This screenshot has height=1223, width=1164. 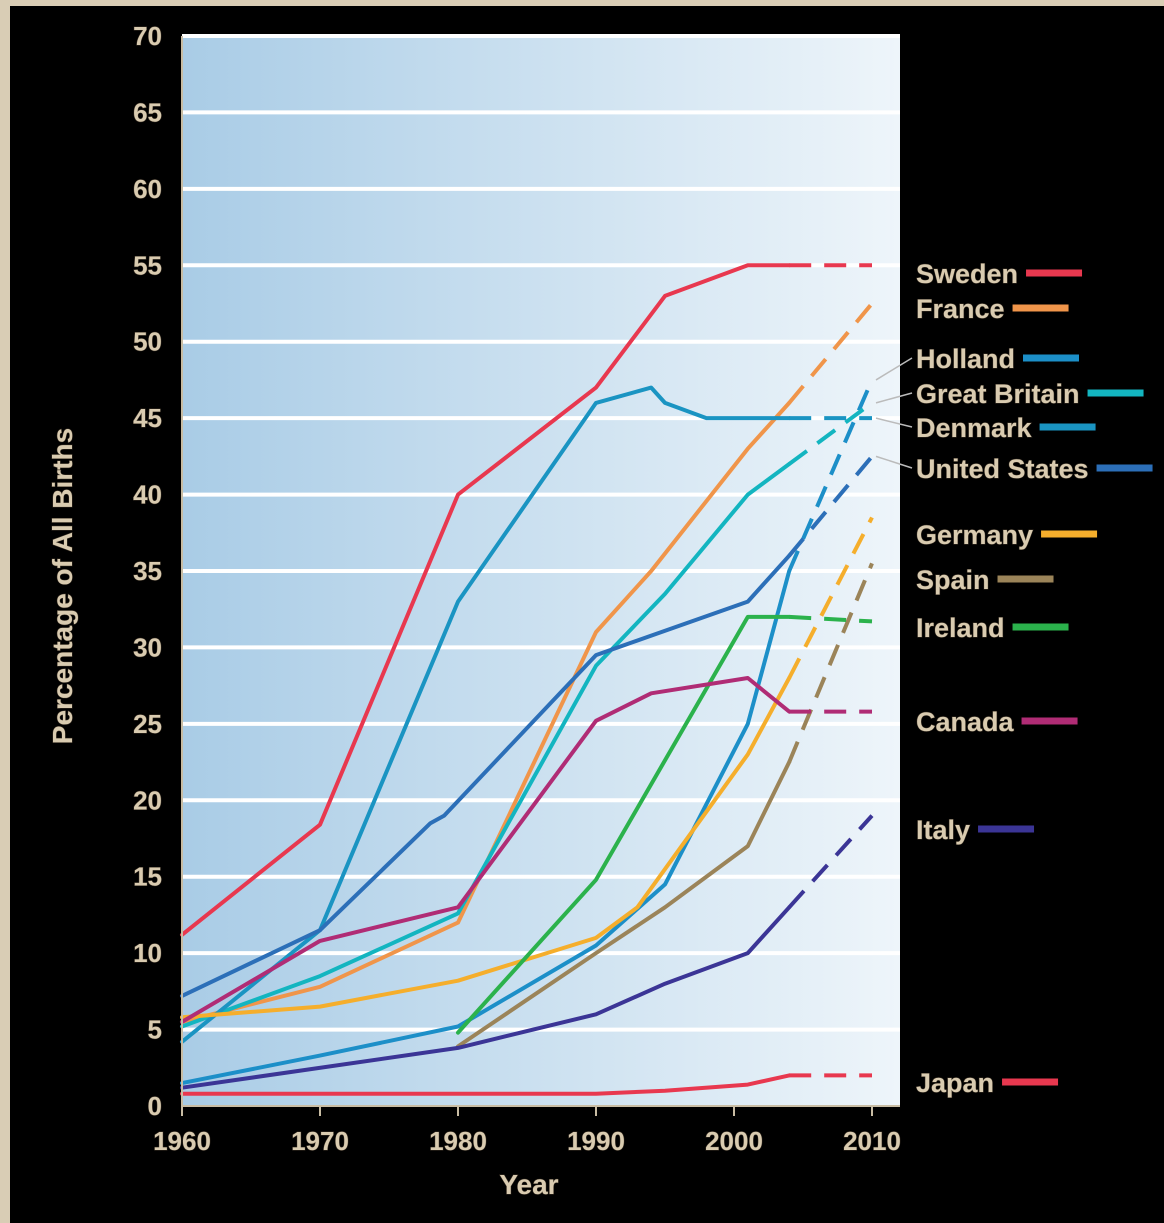 What do you see at coordinates (147, 112) in the screenshot?
I see `y-tick-label: 65` at bounding box center [147, 112].